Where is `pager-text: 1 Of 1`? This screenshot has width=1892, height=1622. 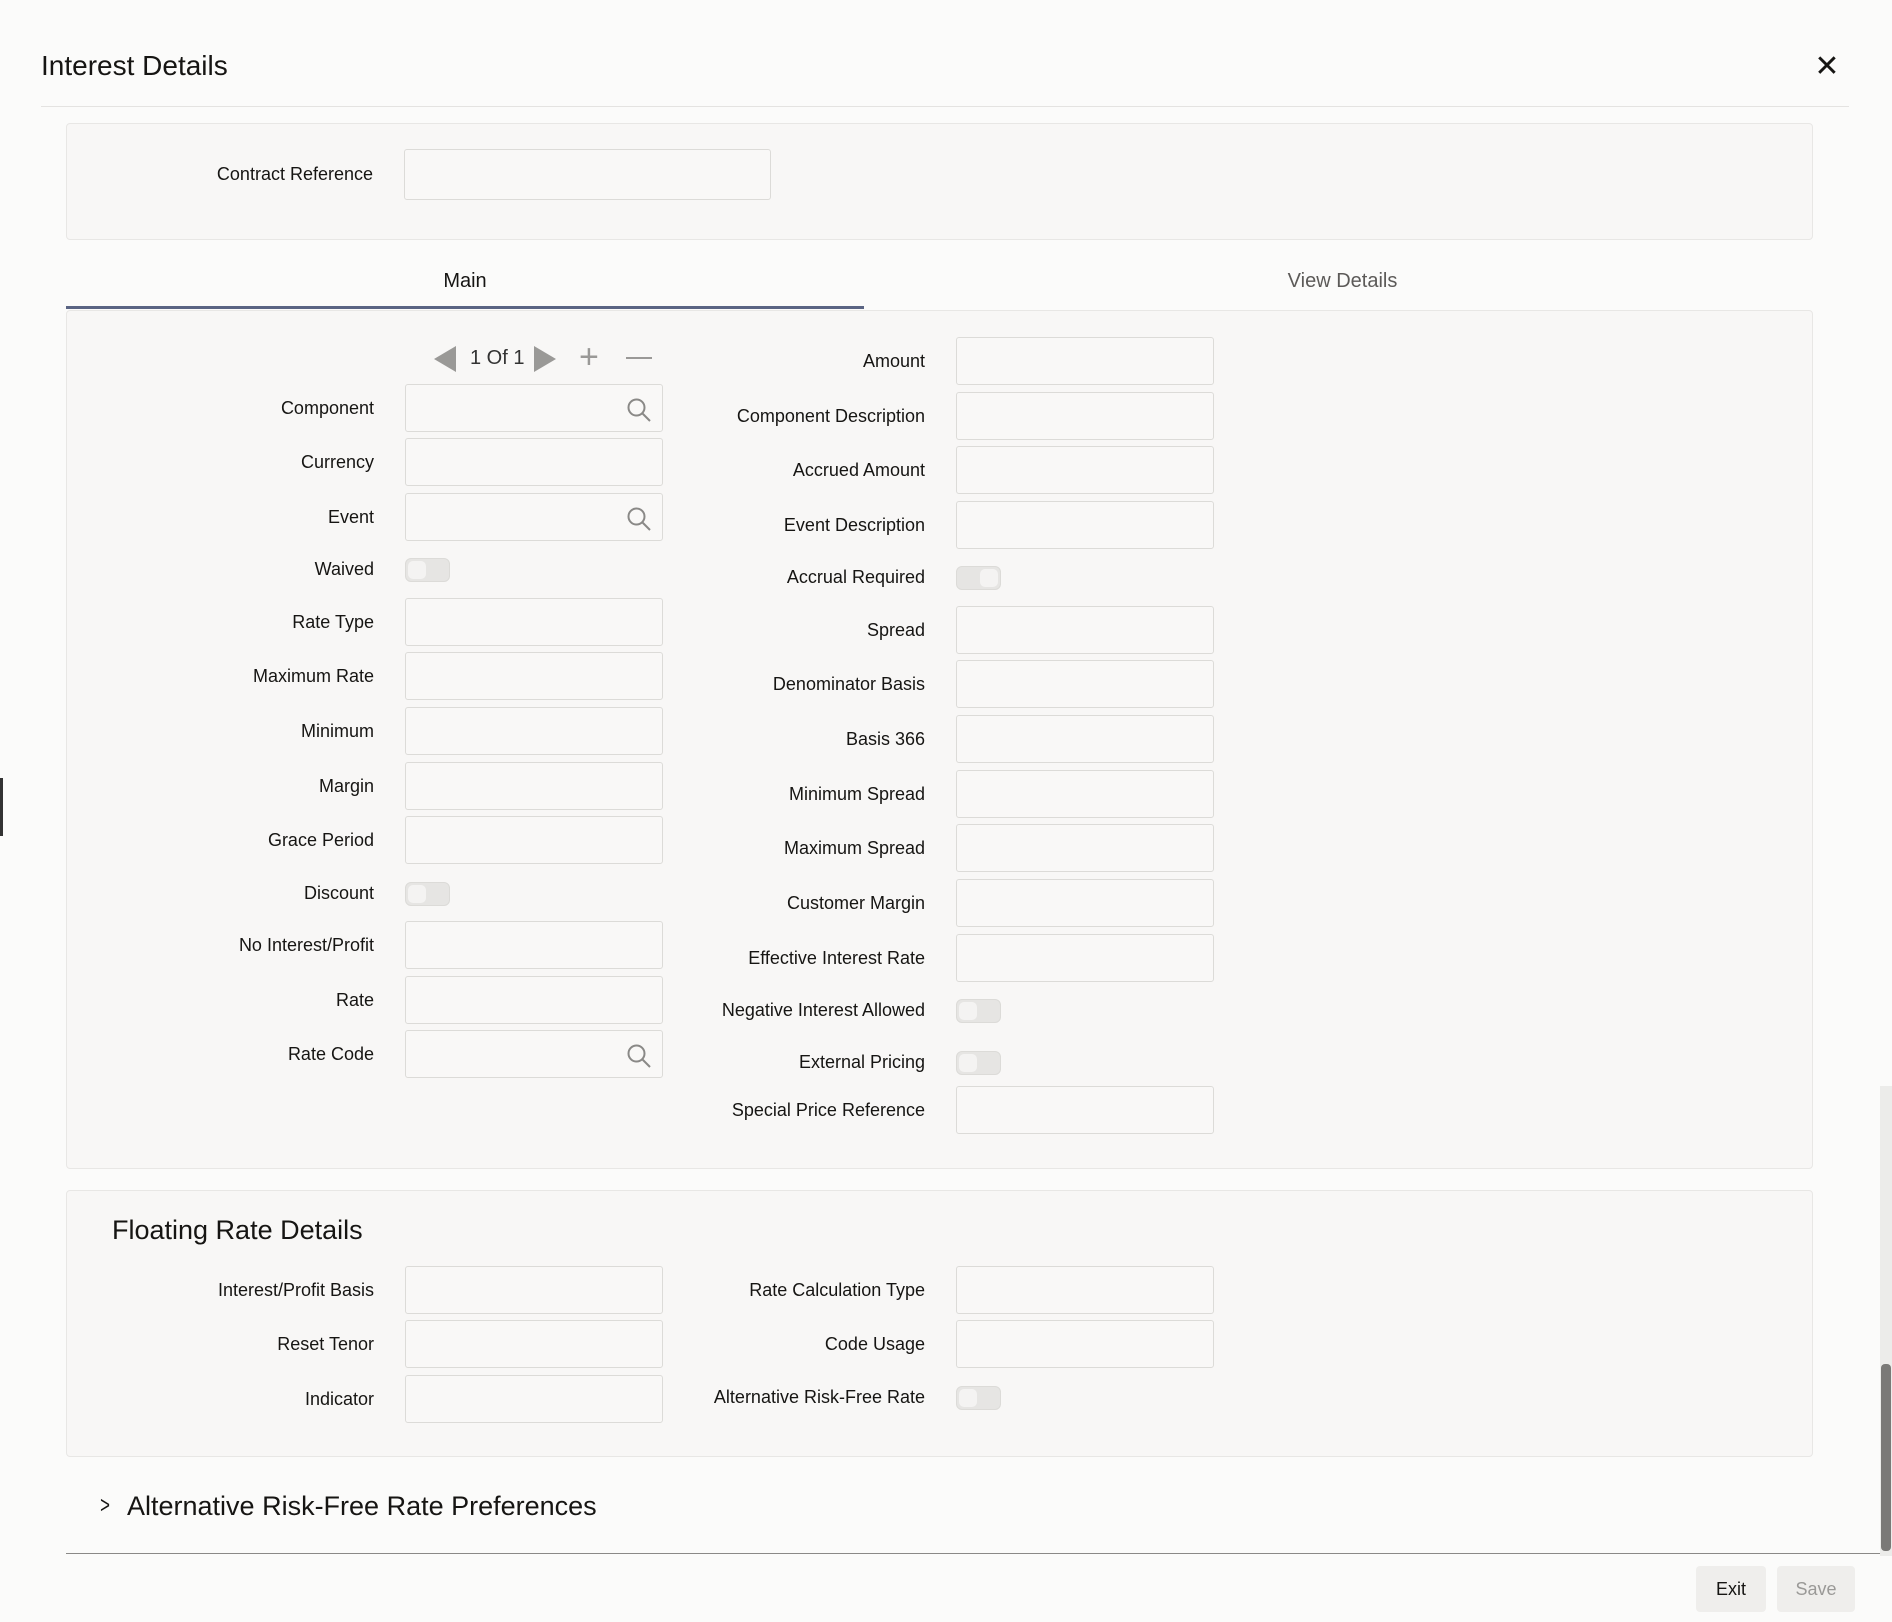 pager-text: 1 Of 1 is located at coordinates (497, 358).